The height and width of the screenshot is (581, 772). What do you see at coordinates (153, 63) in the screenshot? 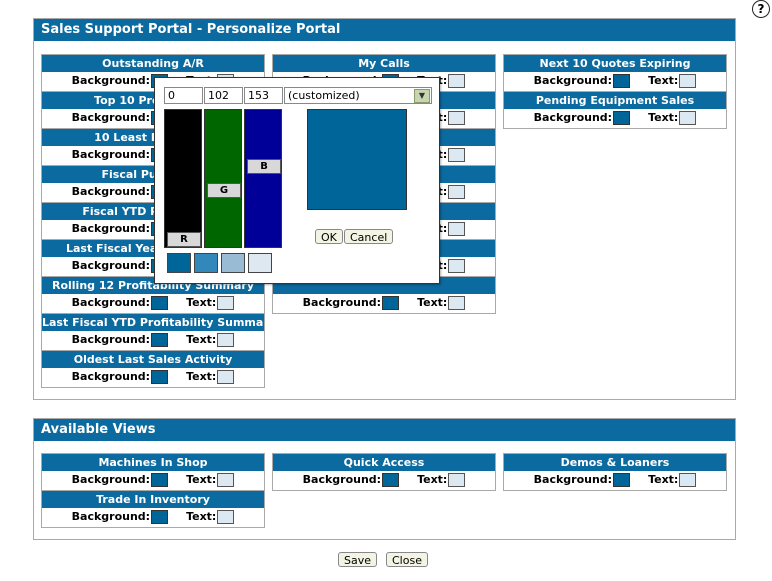
I see `widget-title: Outstanding A/R` at bounding box center [153, 63].